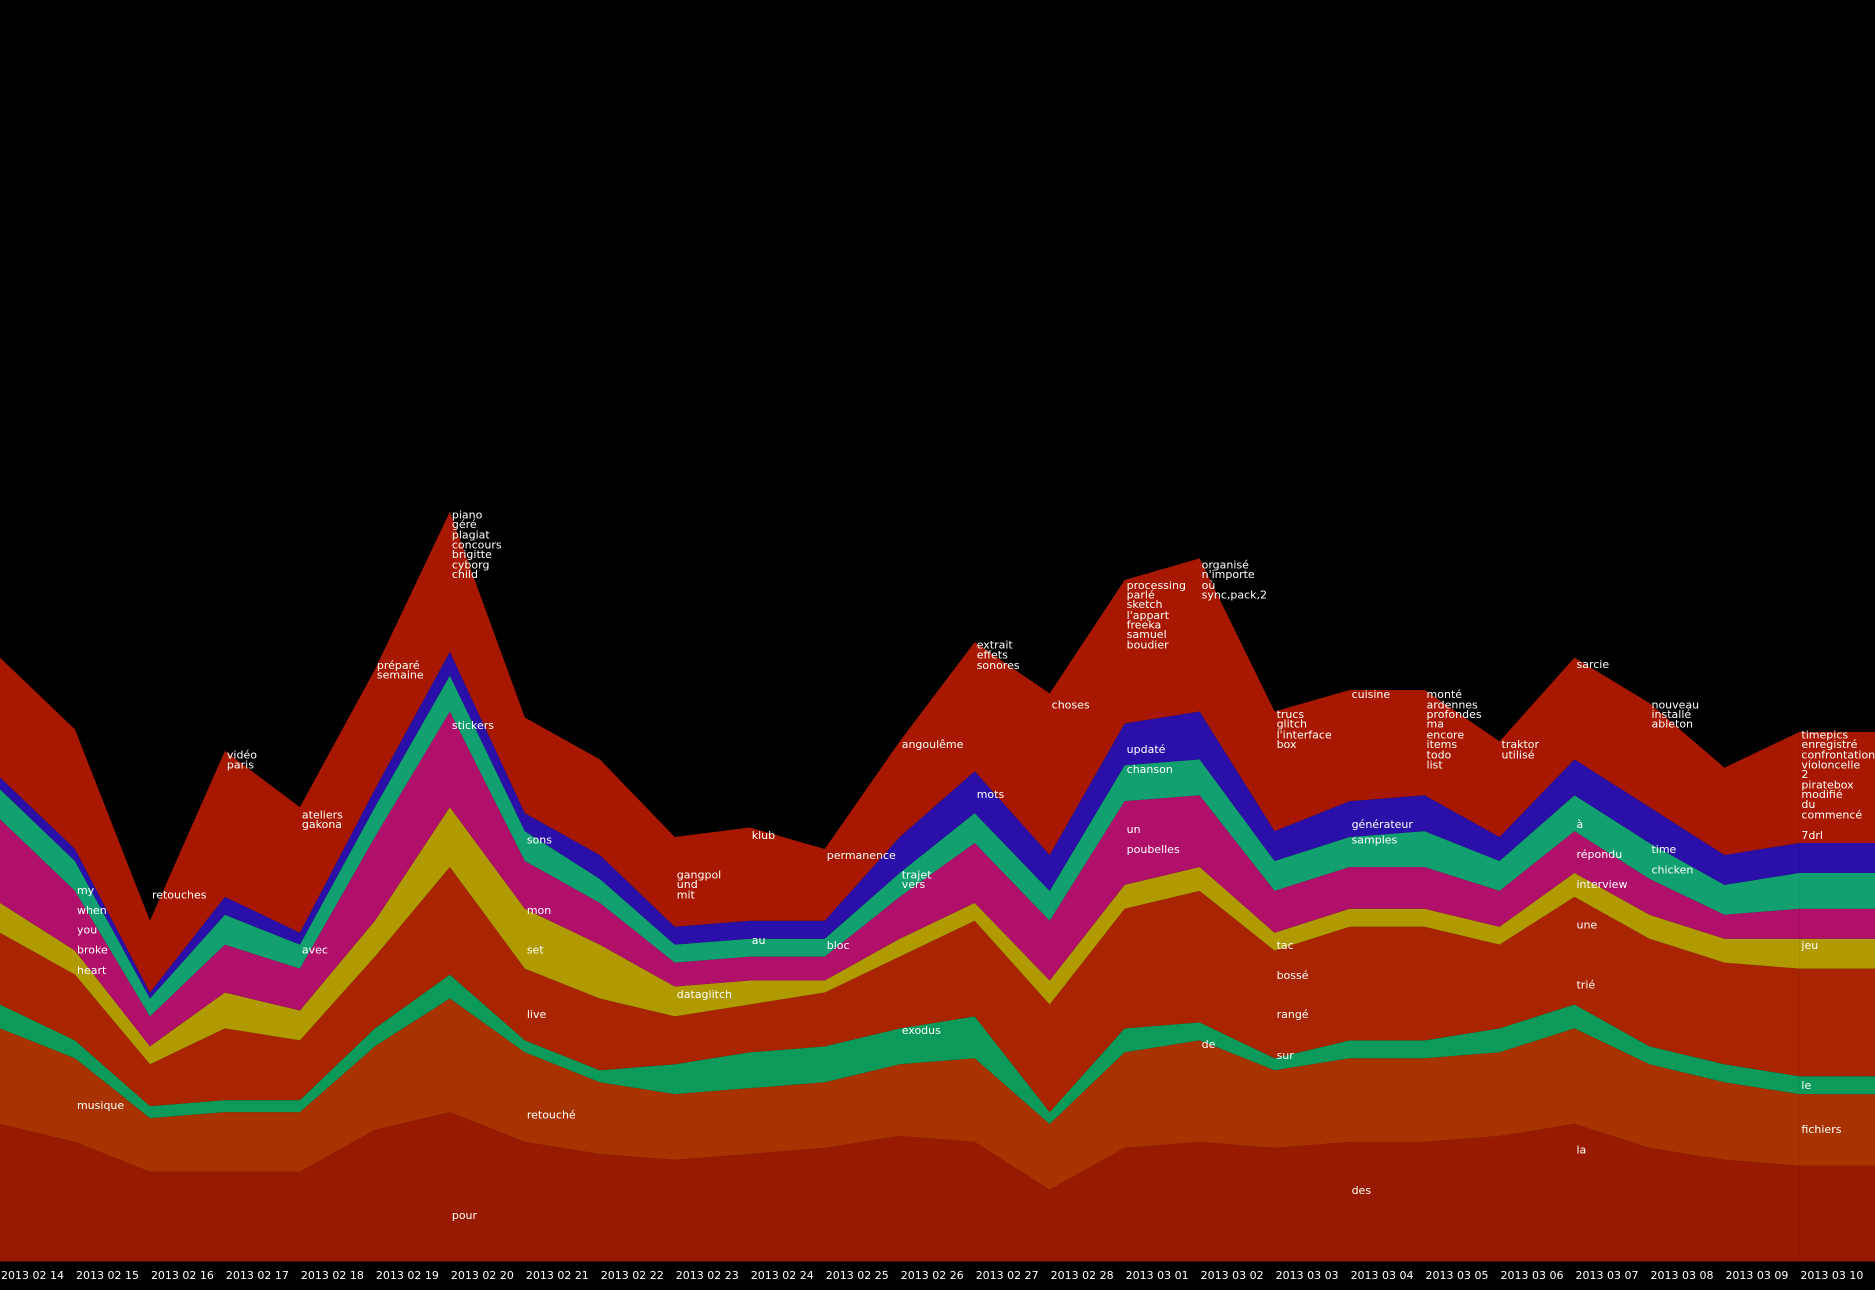 The height and width of the screenshot is (1290, 1875). I want to click on stream-label: box, so click(1287, 744).